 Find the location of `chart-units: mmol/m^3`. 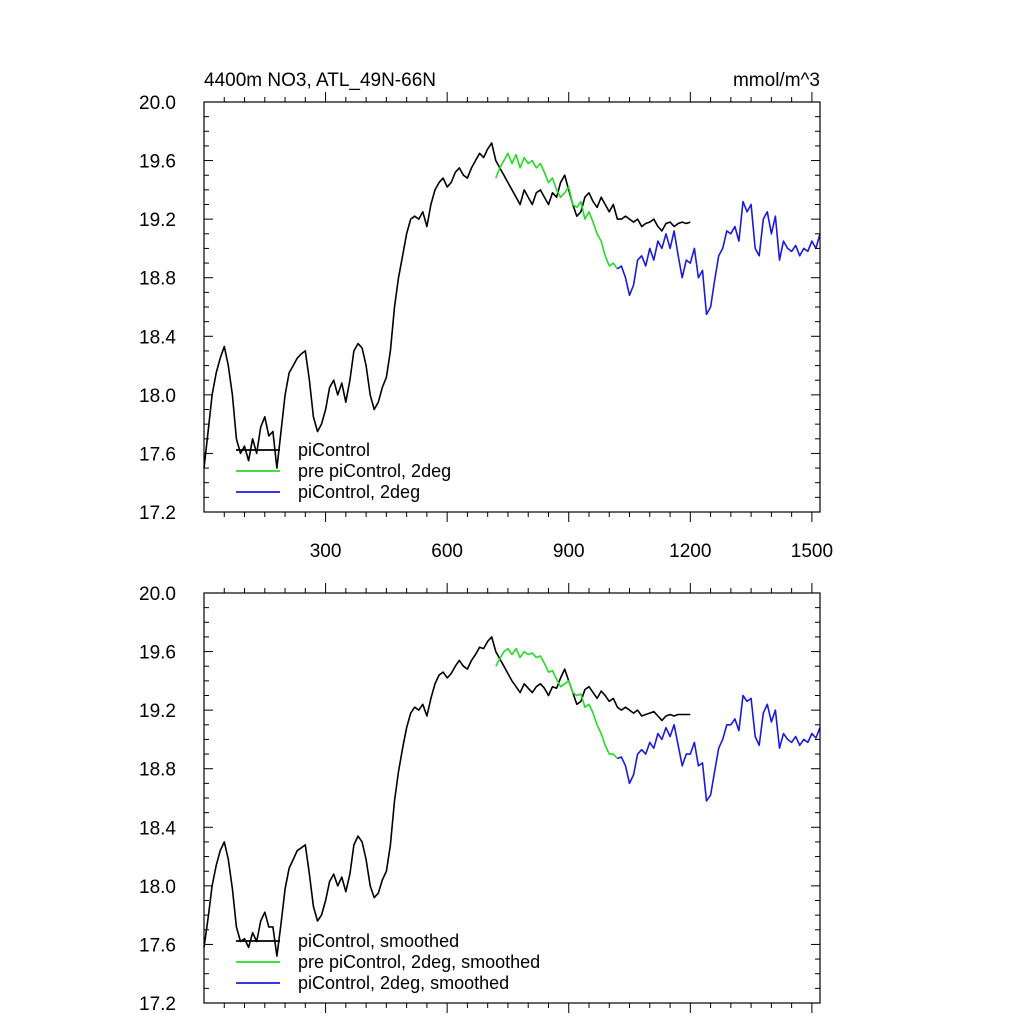

chart-units: mmol/m^3 is located at coordinates (776, 80).